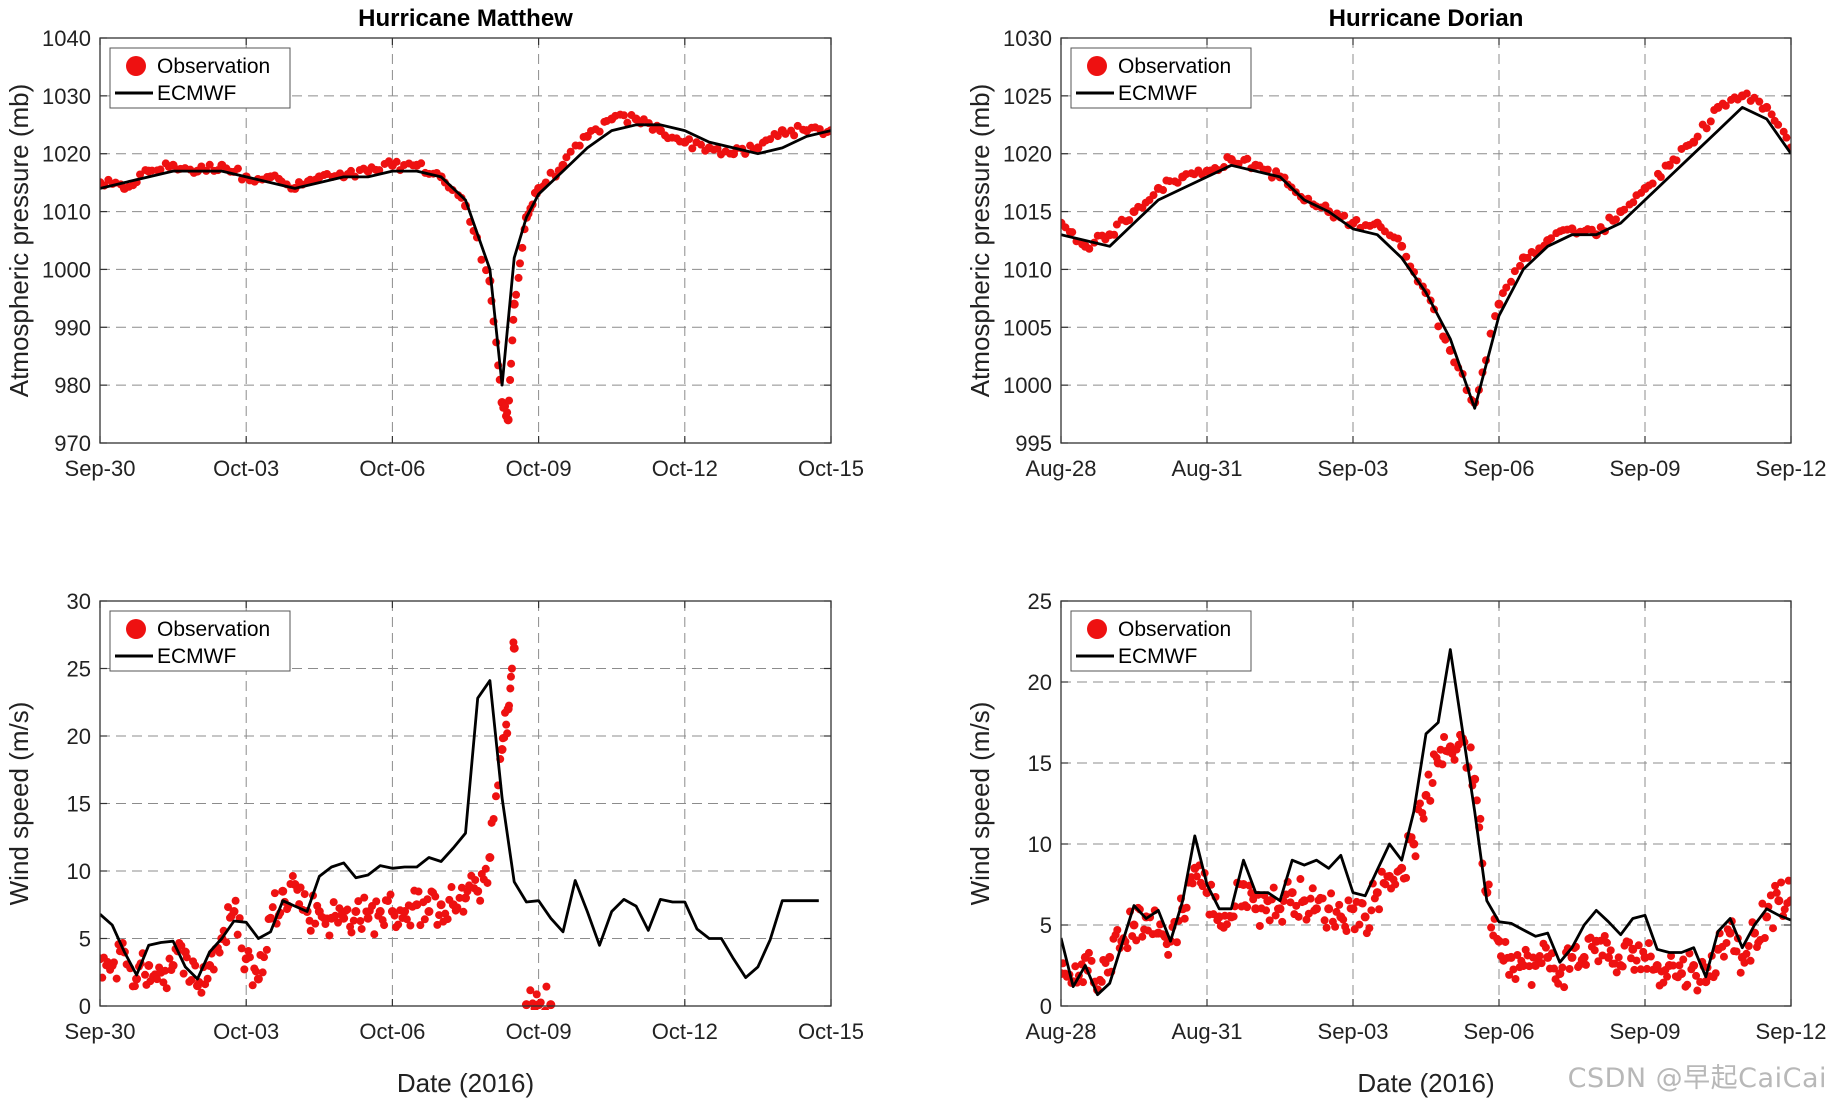  Describe the element at coordinates (1027, 269) in the screenshot. I see `y-tick-label: 1010` at that location.